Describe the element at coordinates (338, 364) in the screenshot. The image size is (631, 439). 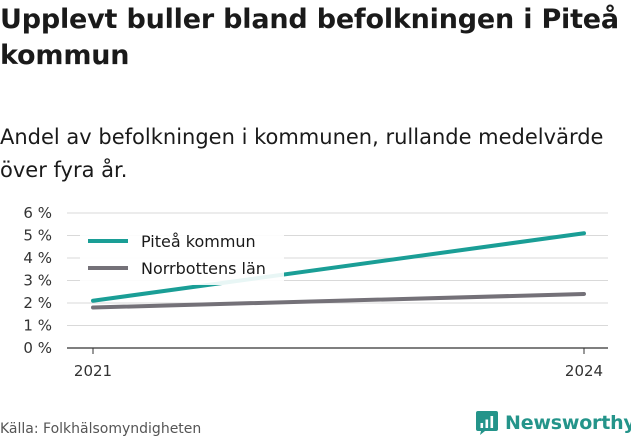
I see `x-axis: 2021 2024` at that location.